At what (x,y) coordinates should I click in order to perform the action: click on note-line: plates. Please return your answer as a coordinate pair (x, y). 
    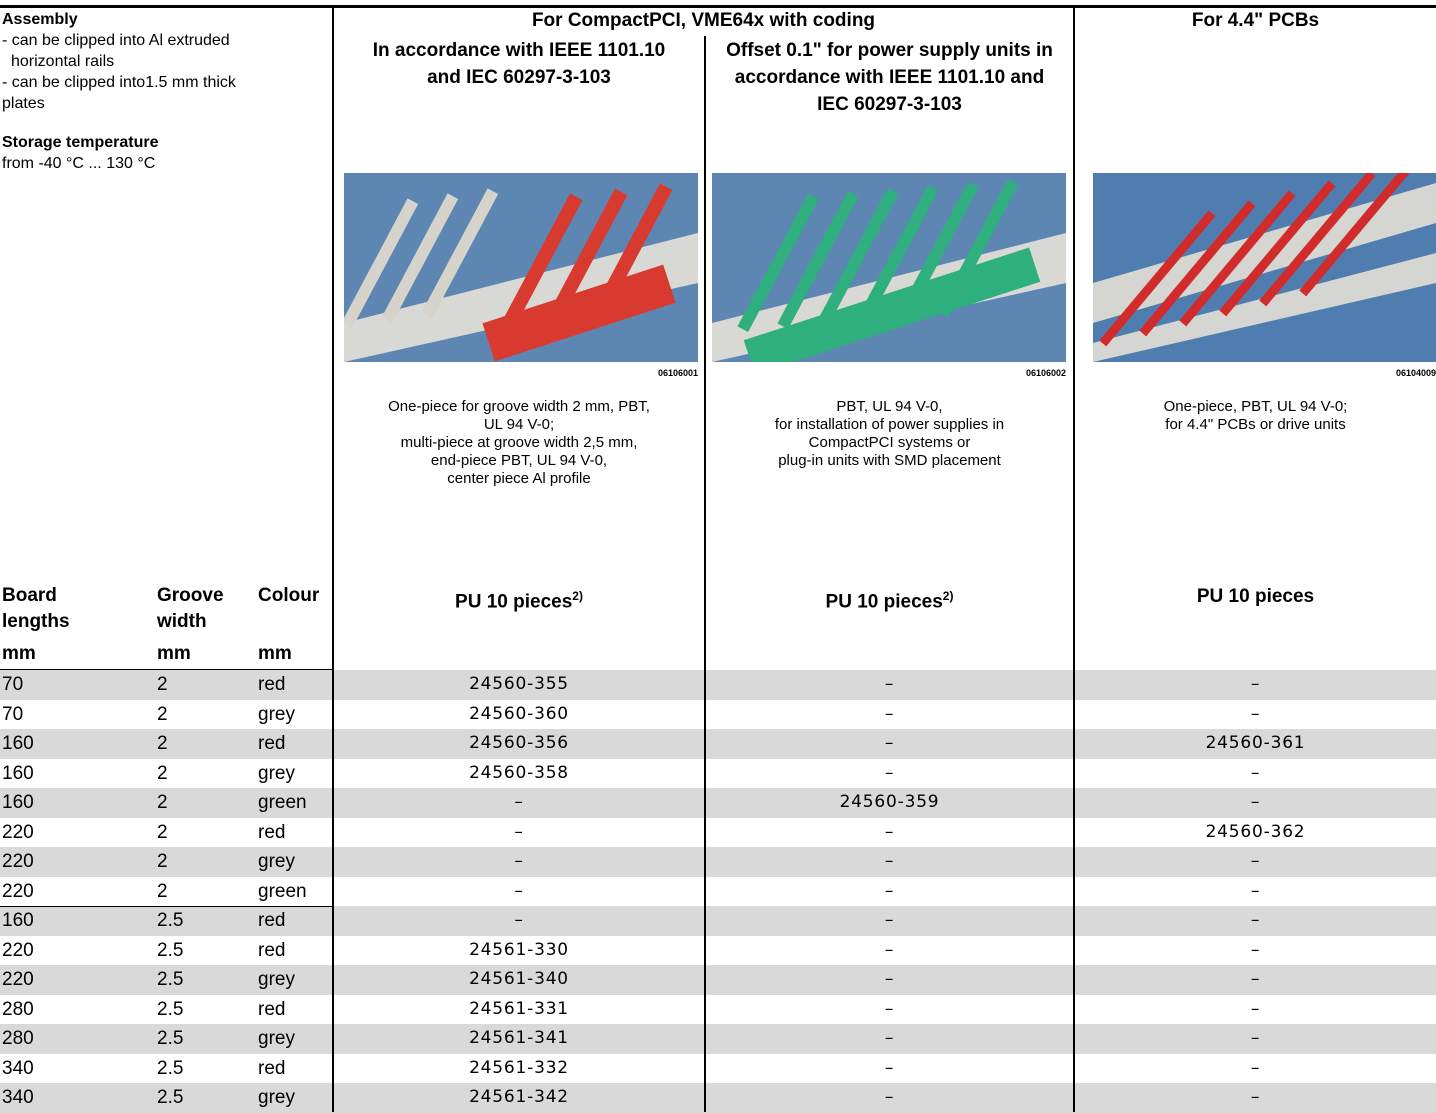
    Looking at the image, I should click on (23, 103).